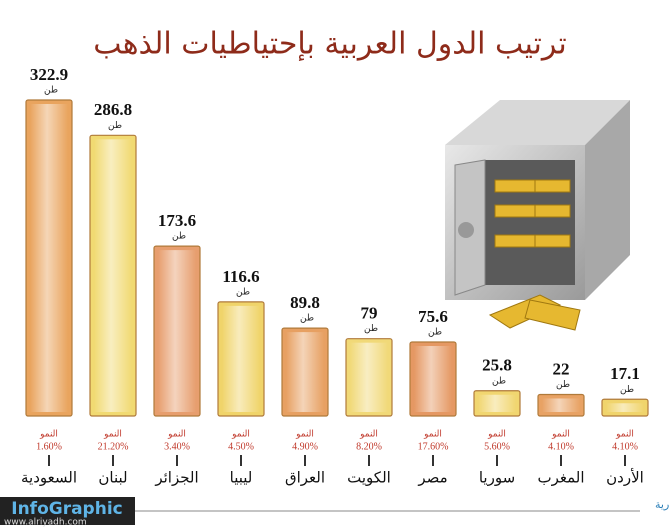 This screenshot has width=670, height=532. I want to click on category-label: سوريا, so click(497, 478).